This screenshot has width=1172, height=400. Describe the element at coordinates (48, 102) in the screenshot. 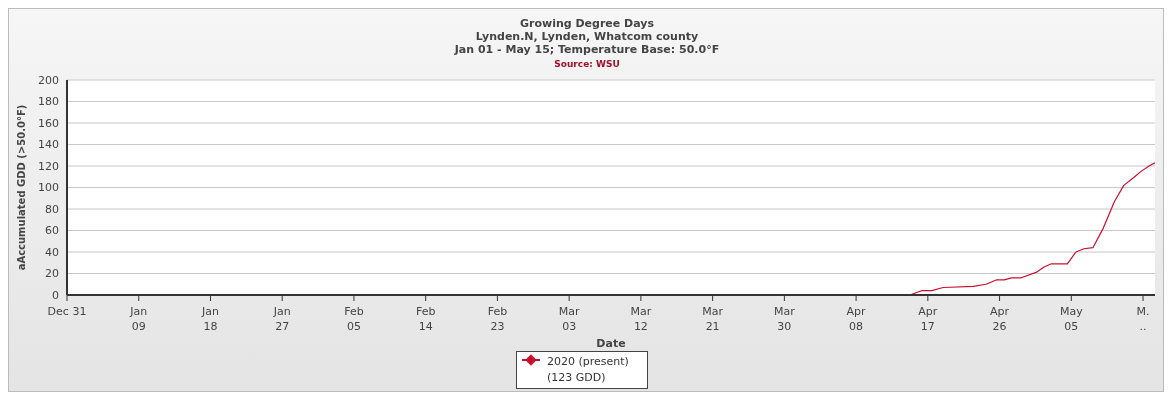

I see `y-tick-label: 180` at that location.